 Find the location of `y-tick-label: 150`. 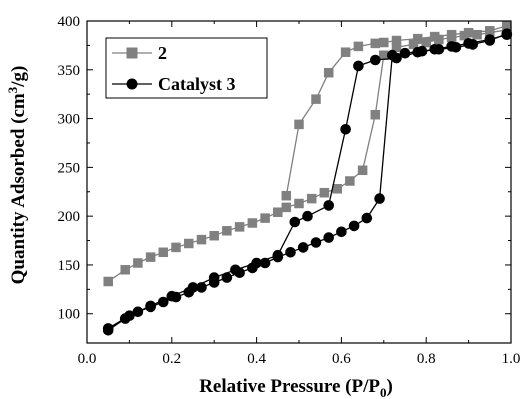

y-tick-label: 150 is located at coordinates (69, 266).